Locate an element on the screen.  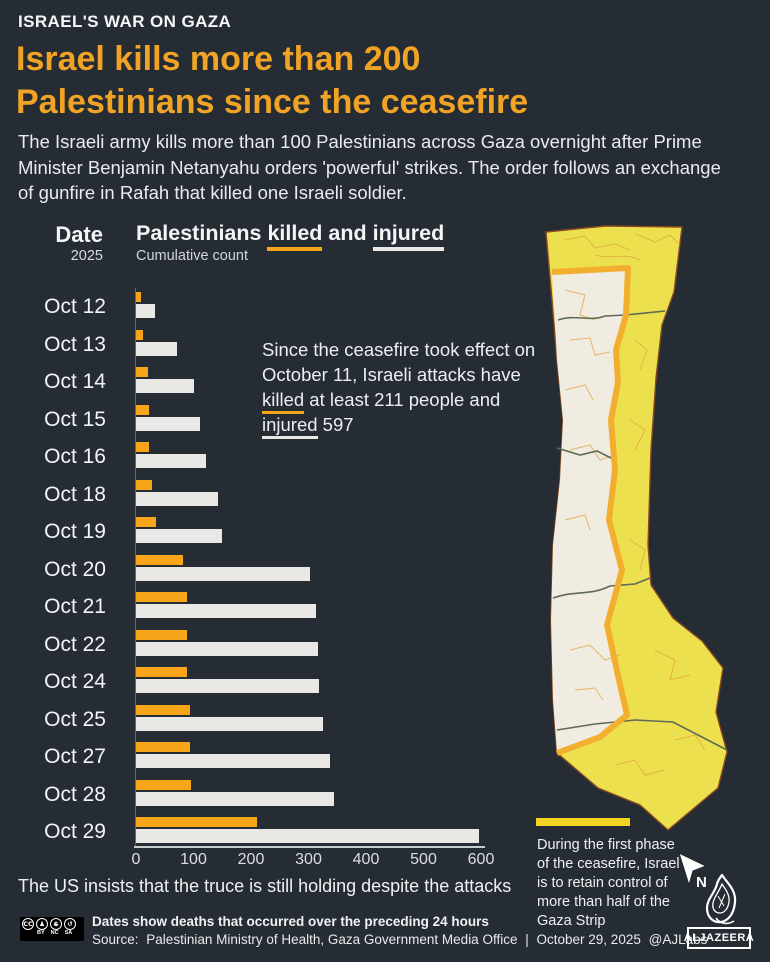
aljazeera-logo-icon is located at coordinates (721, 899).